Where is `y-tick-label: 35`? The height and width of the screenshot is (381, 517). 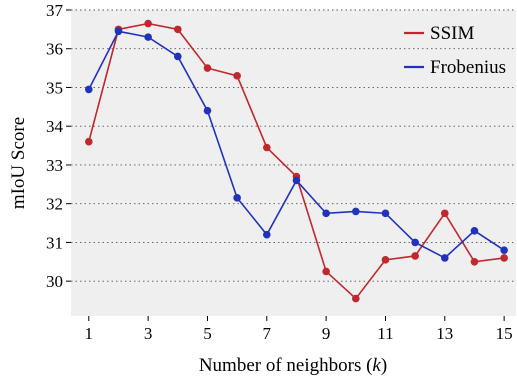 y-tick-label: 35 is located at coordinates (54, 87).